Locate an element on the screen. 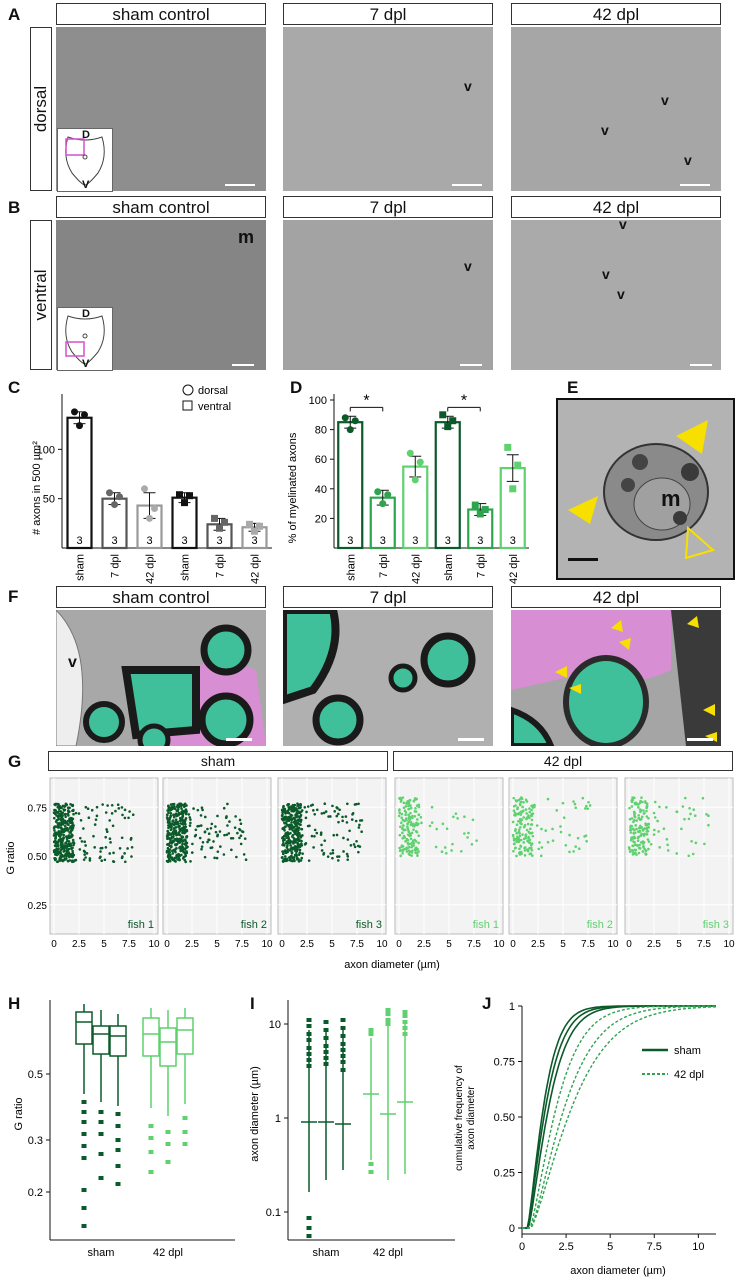 This screenshot has height=1280, width=738. y-tick-label: 0.25 is located at coordinates (504, 1174).